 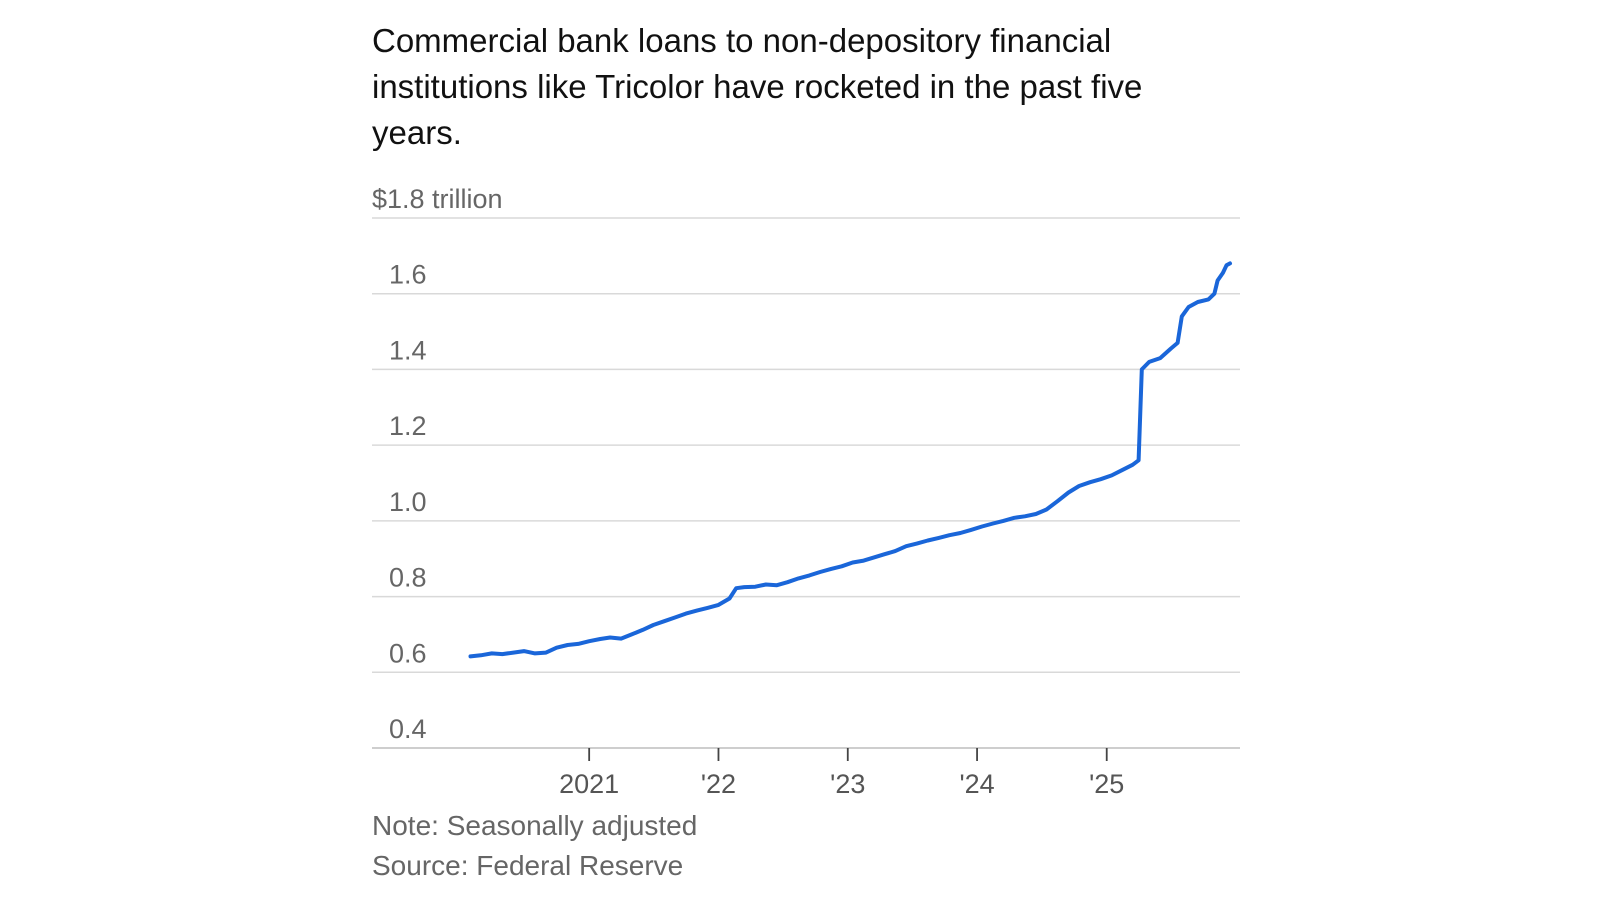 What do you see at coordinates (718, 784) in the screenshot?
I see `x-tick-label: '22` at bounding box center [718, 784].